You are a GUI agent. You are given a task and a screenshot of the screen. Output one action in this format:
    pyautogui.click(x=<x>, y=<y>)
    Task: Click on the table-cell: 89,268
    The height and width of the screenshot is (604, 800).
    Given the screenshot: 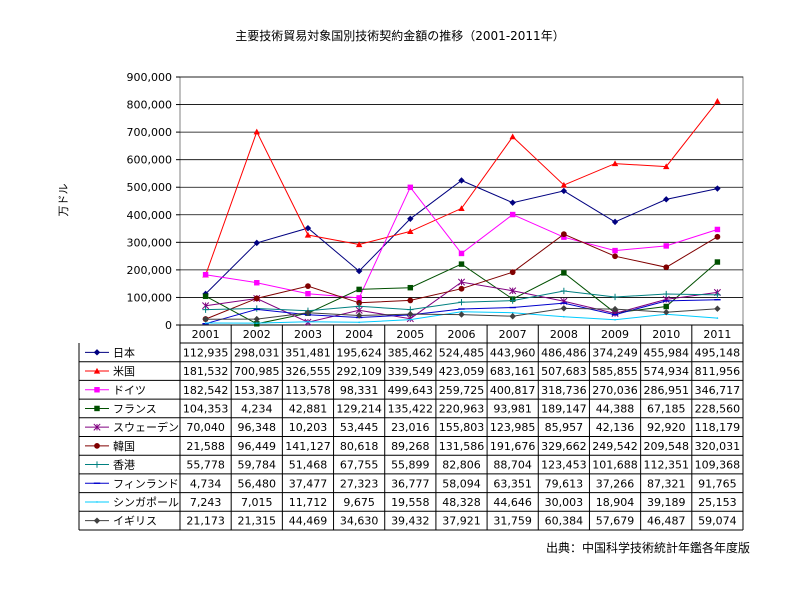 What is the action you would take?
    pyautogui.click(x=410, y=446)
    